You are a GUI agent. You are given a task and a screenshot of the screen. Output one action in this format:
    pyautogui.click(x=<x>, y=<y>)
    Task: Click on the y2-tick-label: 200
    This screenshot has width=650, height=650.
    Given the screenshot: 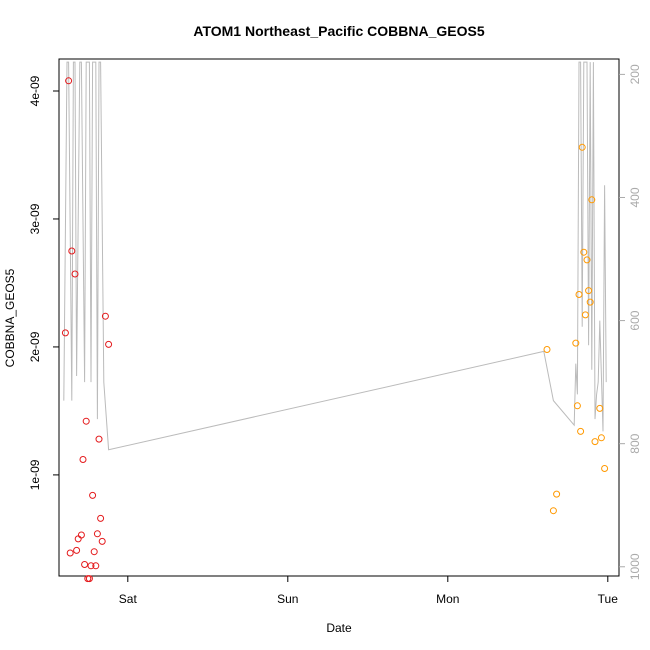 What is the action you would take?
    pyautogui.click(x=635, y=74)
    